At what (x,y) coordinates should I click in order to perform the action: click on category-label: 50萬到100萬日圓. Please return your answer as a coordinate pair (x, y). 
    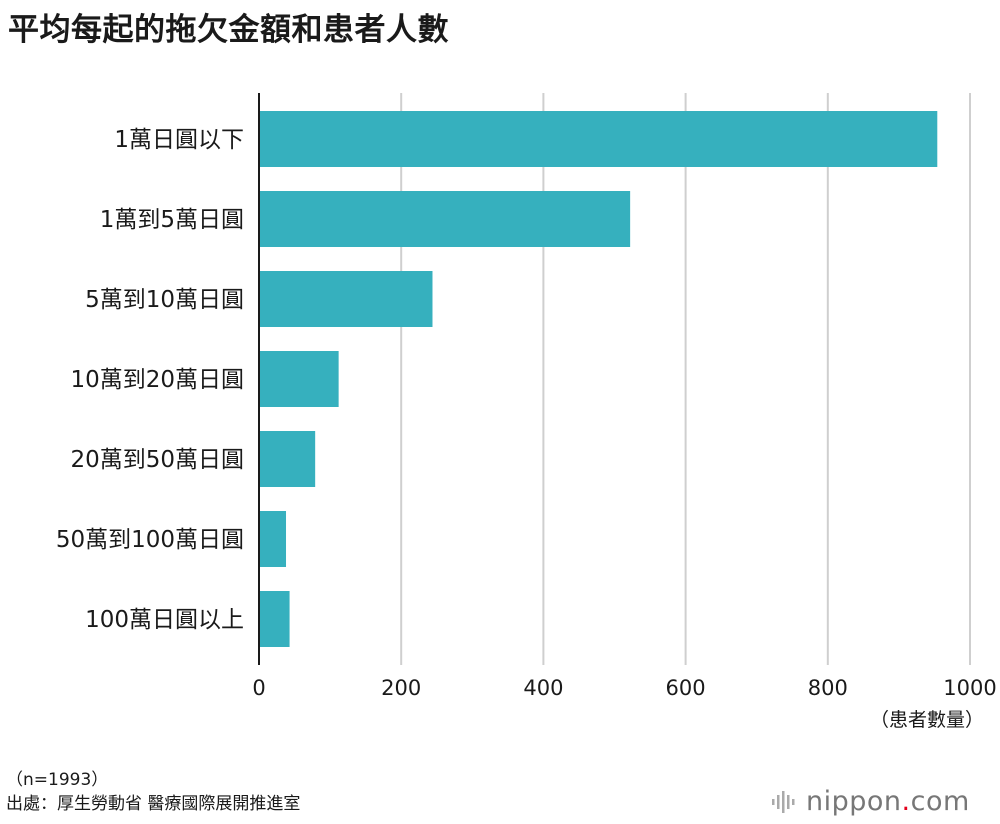
    Looking at the image, I should click on (150, 540).